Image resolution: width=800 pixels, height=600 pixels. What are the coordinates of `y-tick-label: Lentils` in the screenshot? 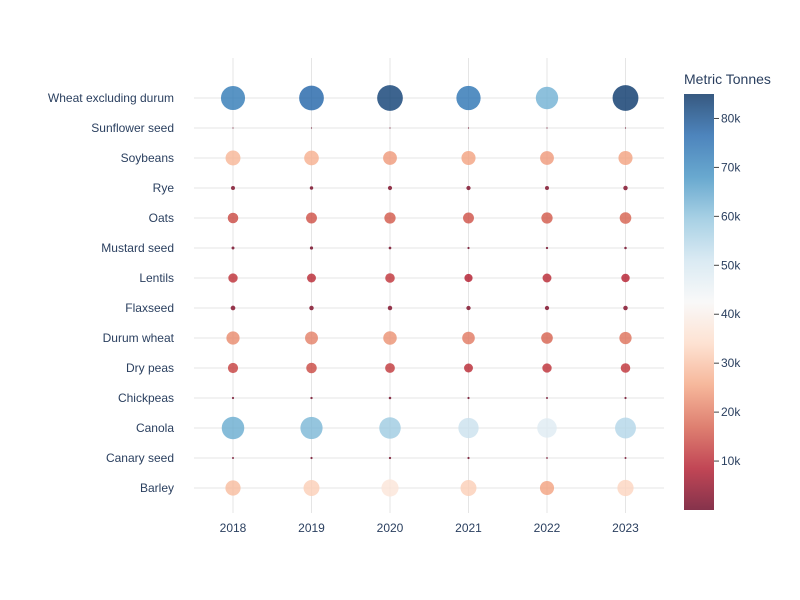 It's located at (156, 278).